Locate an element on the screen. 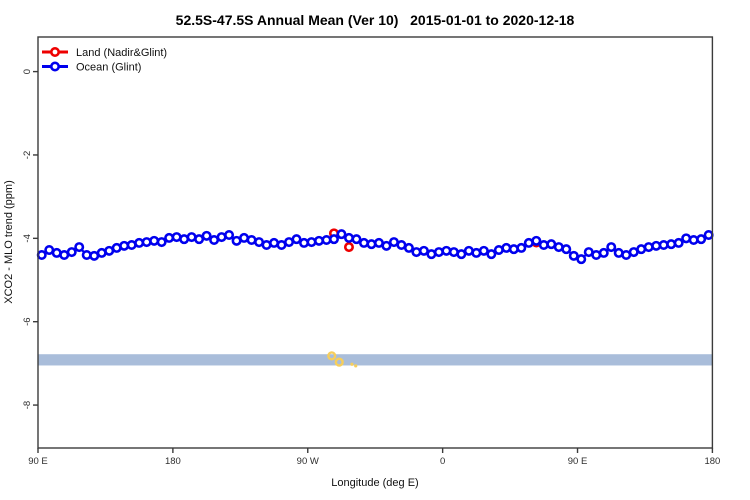  legend-item: Ocean (Glint) is located at coordinates (91, 67).